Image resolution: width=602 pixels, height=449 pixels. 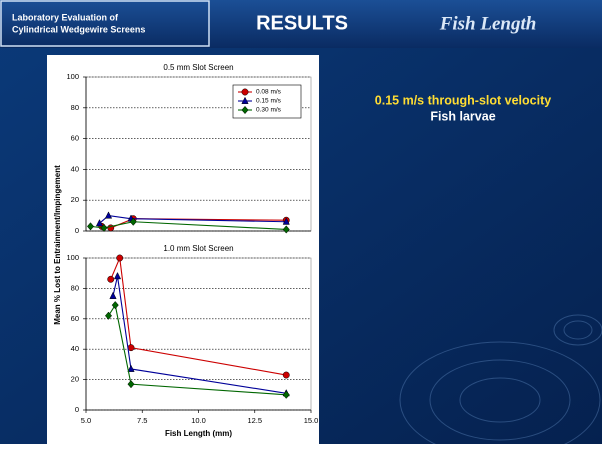 I want to click on x-tick-label: 12.5, so click(x=254, y=420).